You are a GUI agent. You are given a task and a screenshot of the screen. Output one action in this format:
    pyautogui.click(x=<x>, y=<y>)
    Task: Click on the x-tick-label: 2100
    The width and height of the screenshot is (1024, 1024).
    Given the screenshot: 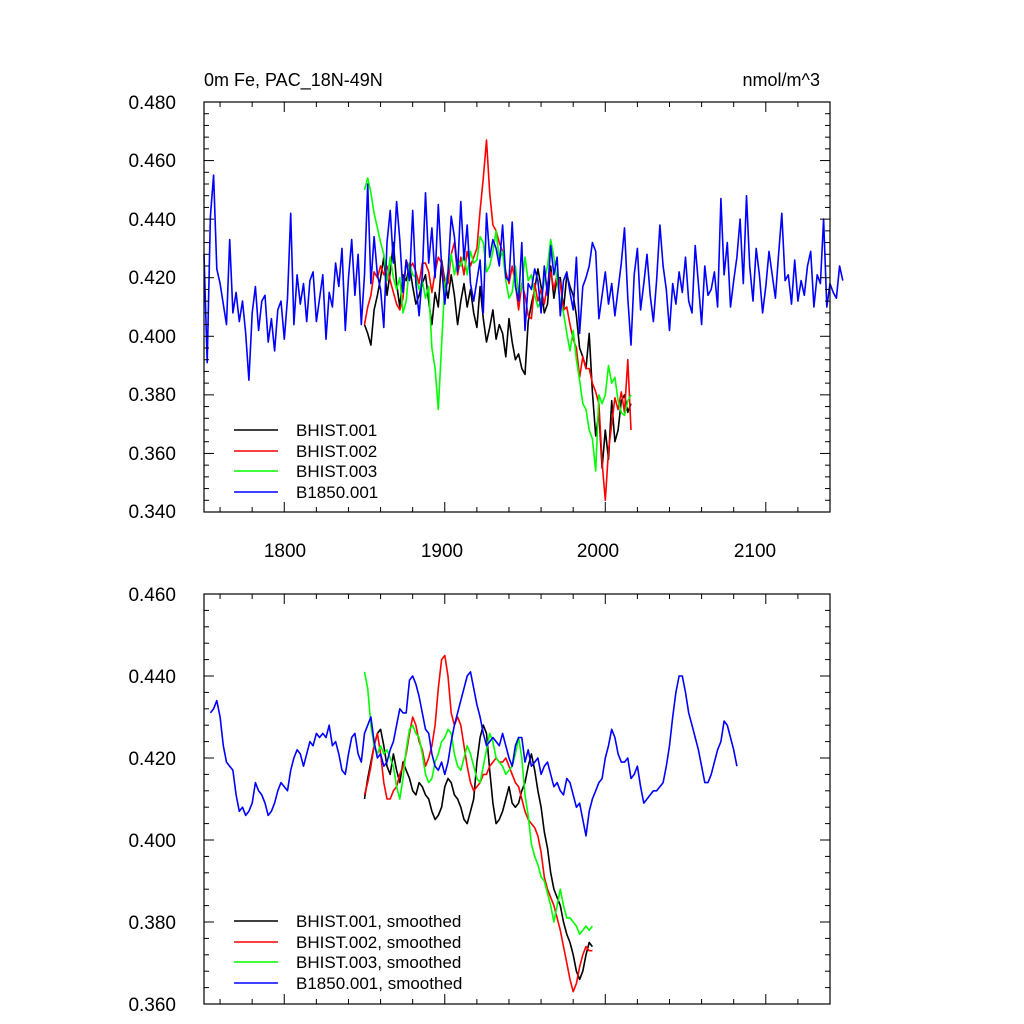 What is the action you would take?
    pyautogui.click(x=755, y=551)
    